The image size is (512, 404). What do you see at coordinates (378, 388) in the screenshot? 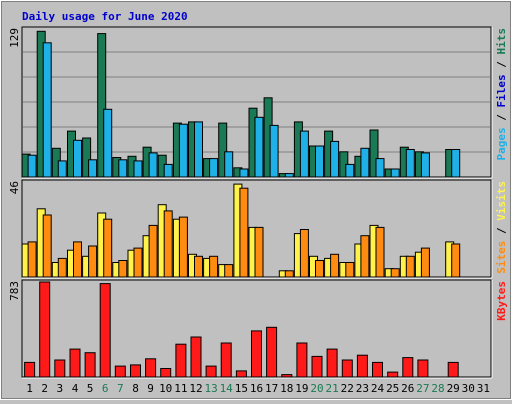
I see `x-tick-label: 24` at bounding box center [378, 388].